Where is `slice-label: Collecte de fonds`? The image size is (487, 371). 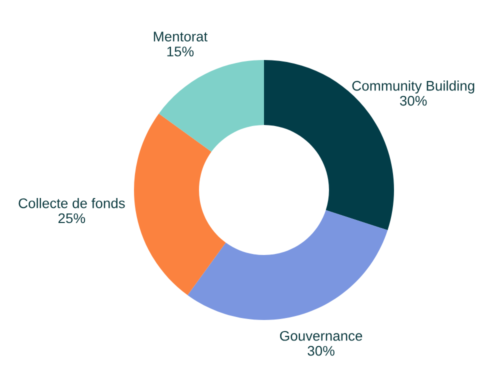
slice-label: Collecte de fonds is located at coordinates (71, 203).